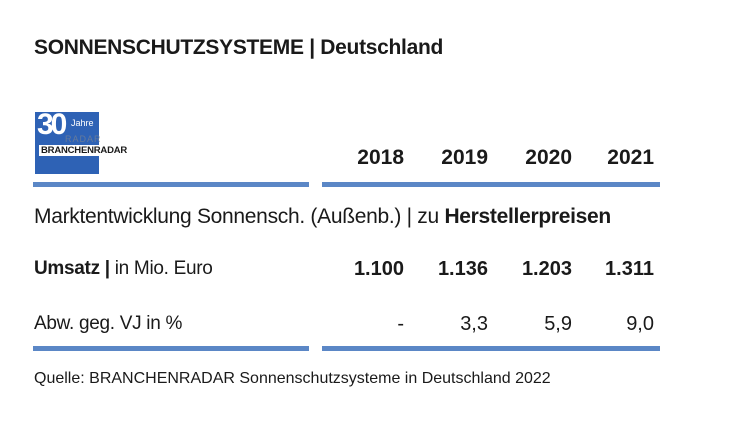  I want to click on row-label-abweichung-rest: Abw. geg. VJ in %, so click(108, 323).